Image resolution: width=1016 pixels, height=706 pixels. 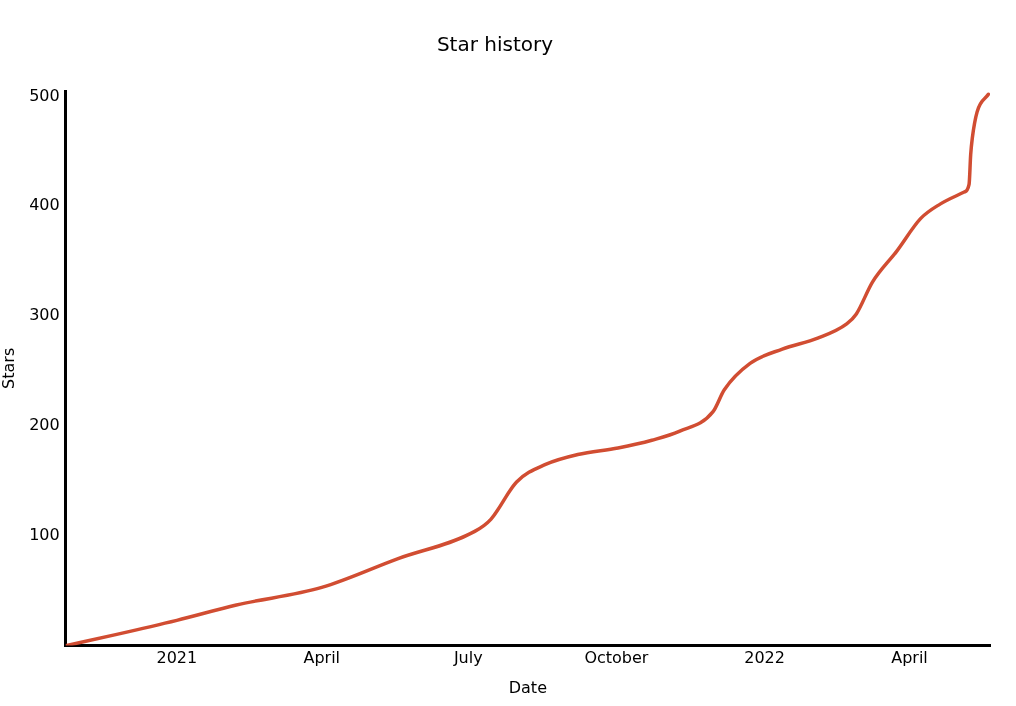 I want to click on chart-title: Star history, so click(x=495, y=44).